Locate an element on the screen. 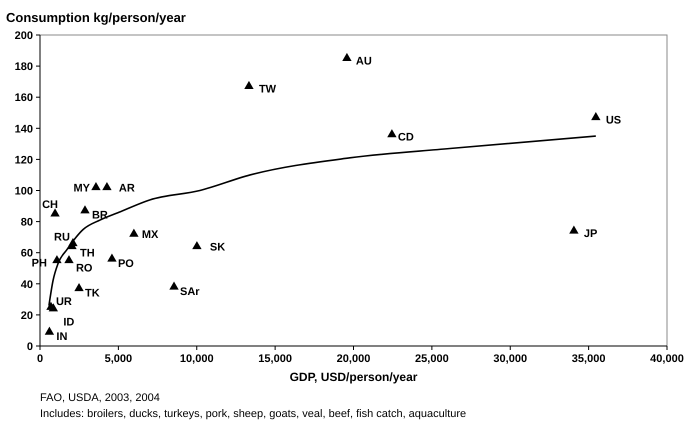  annotation: TK is located at coordinates (92, 293).